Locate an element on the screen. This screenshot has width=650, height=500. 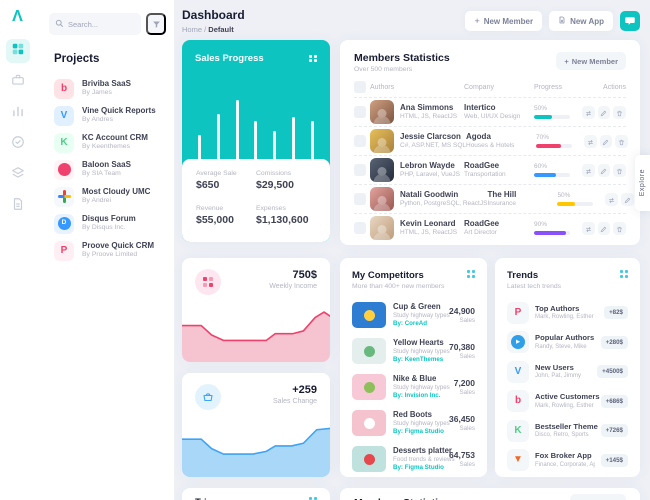
trend-title: New Users is located at coordinates (554, 367).